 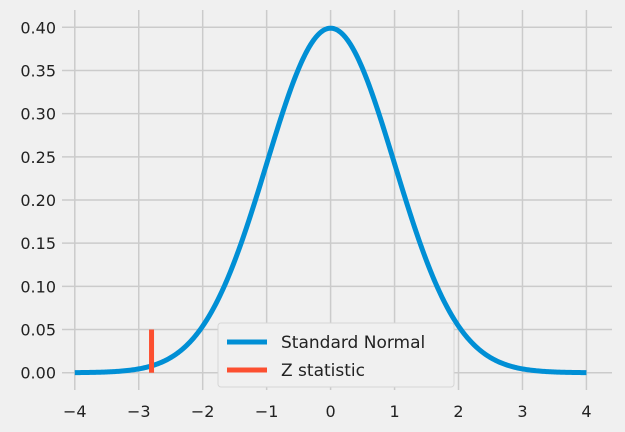 What do you see at coordinates (38, 114) in the screenshot?
I see `y-tick-label: 0.30` at bounding box center [38, 114].